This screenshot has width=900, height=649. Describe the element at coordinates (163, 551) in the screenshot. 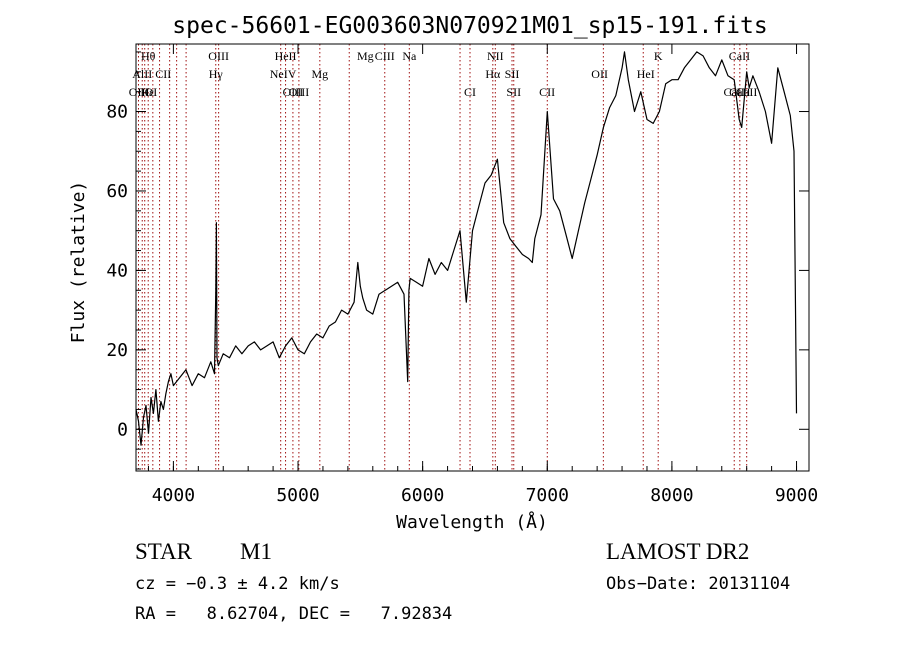

I see `object-type: STAR` at that location.